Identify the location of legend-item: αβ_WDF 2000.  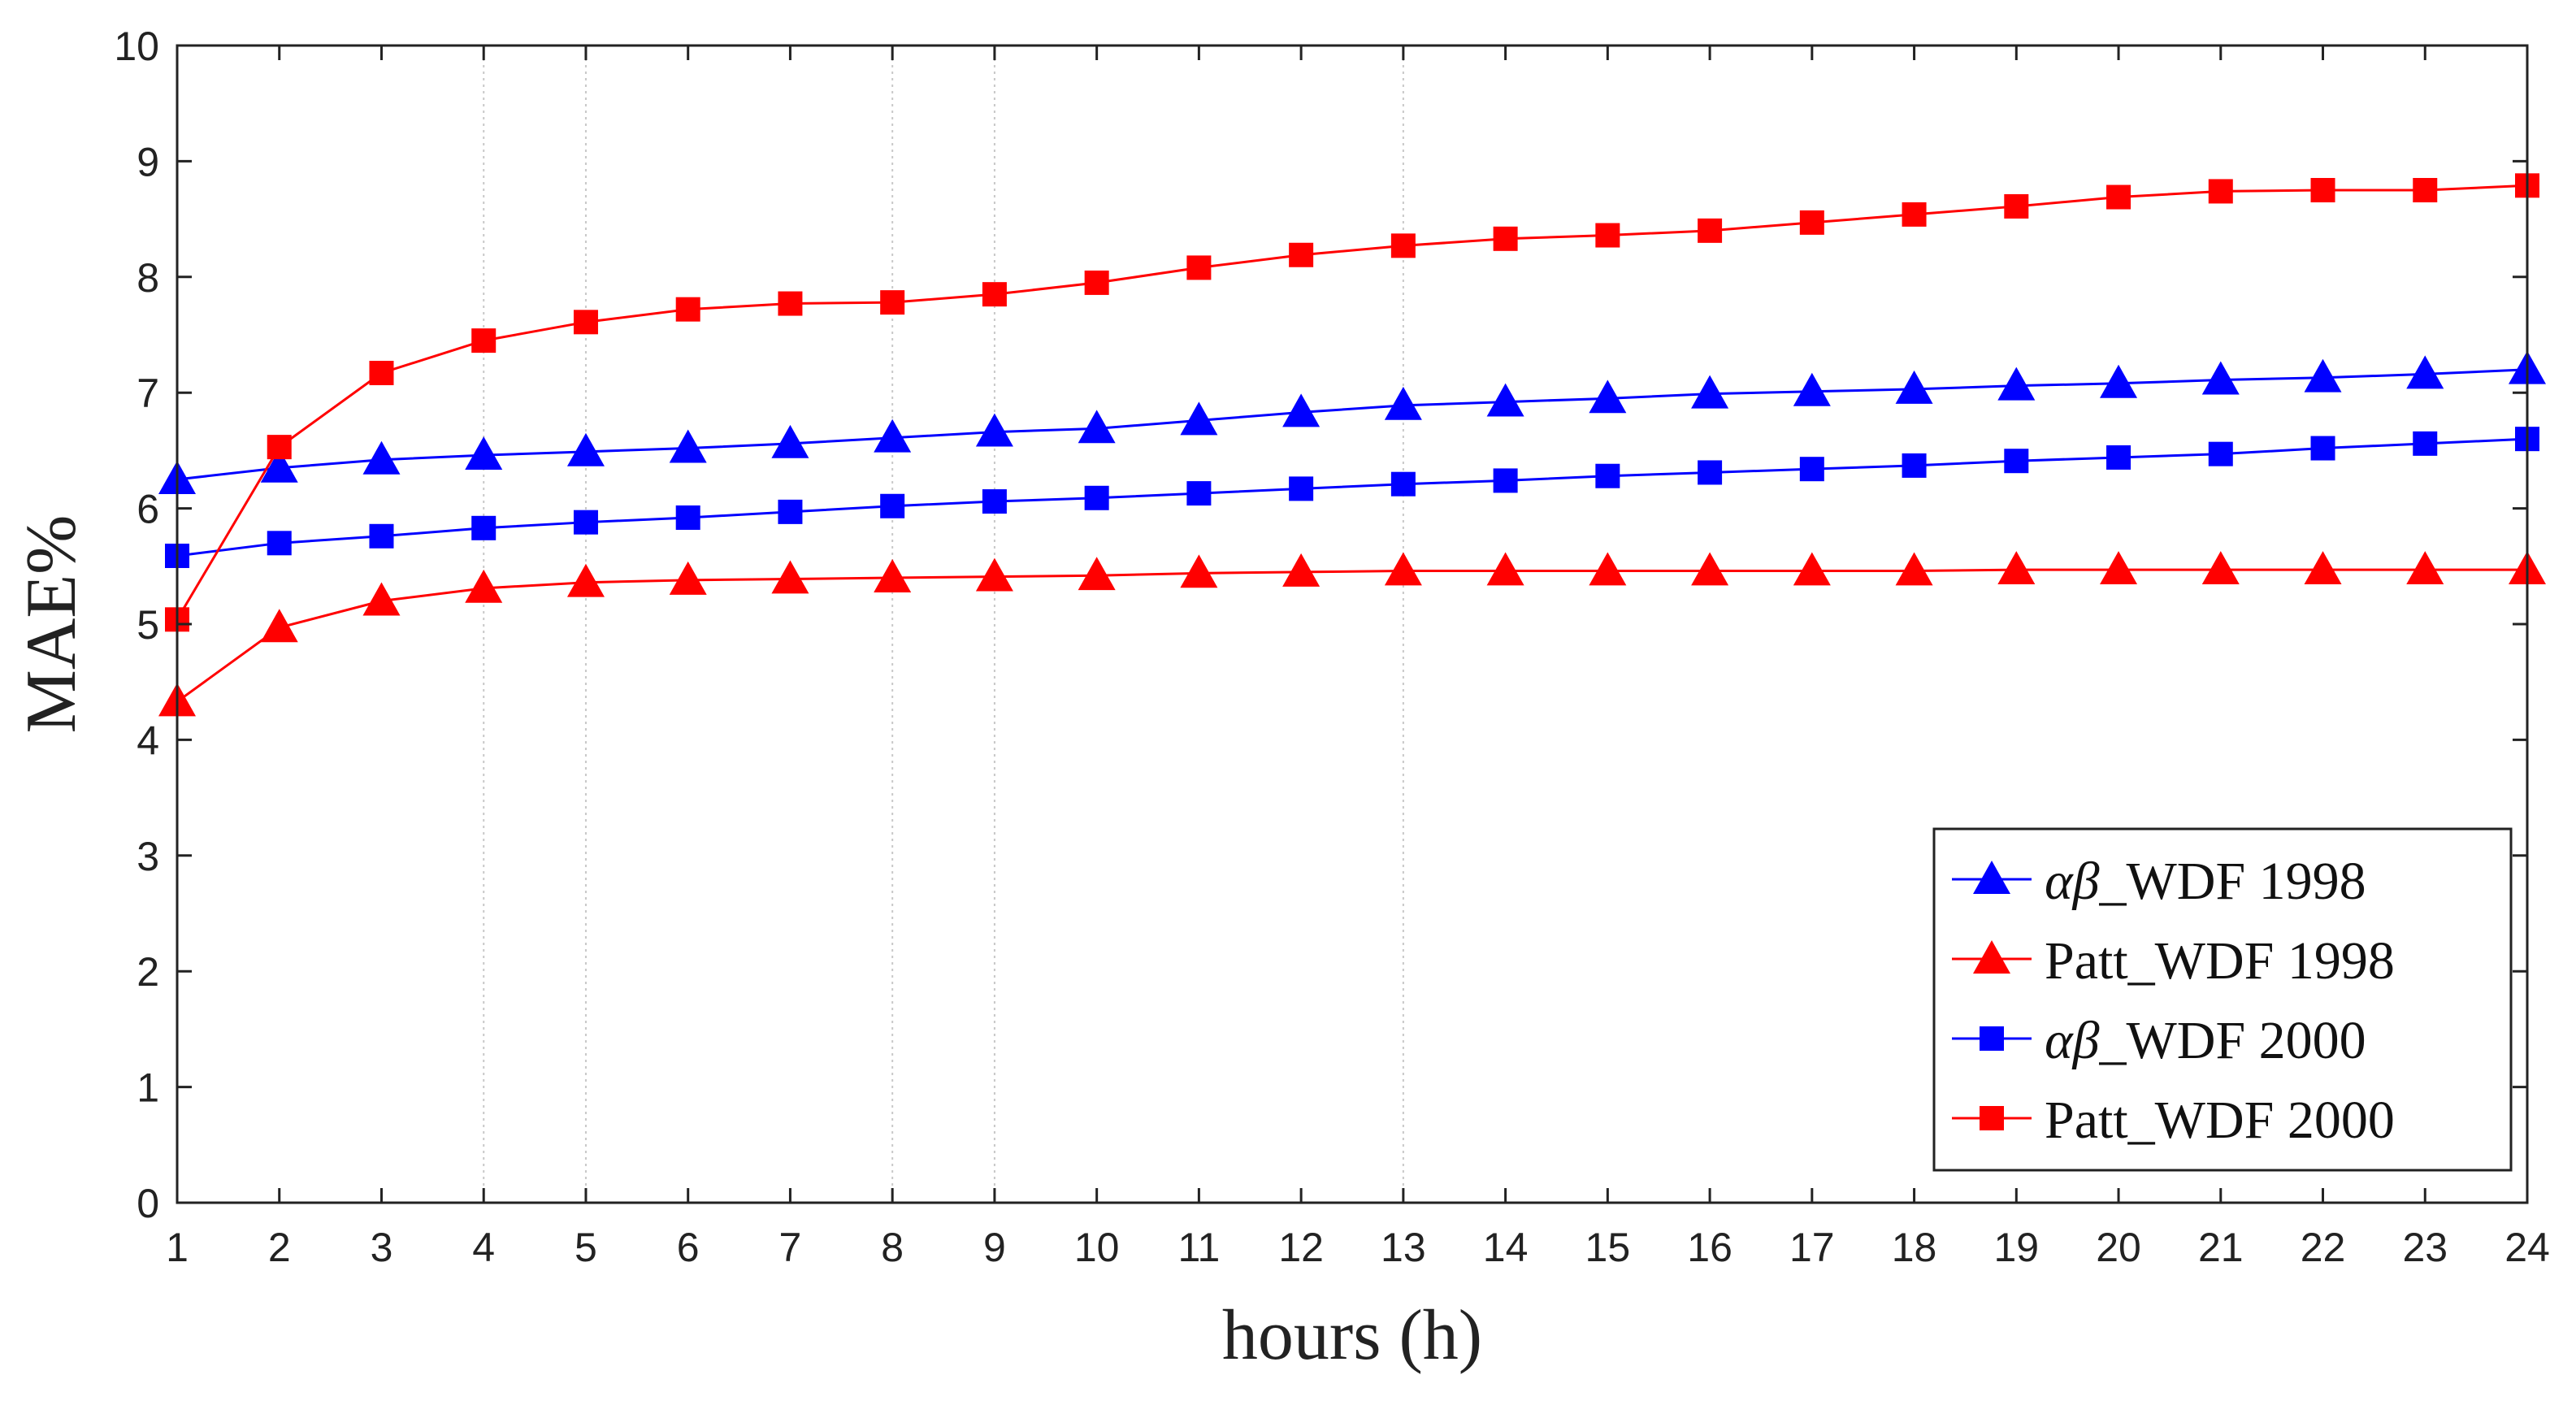
(2159, 1040).